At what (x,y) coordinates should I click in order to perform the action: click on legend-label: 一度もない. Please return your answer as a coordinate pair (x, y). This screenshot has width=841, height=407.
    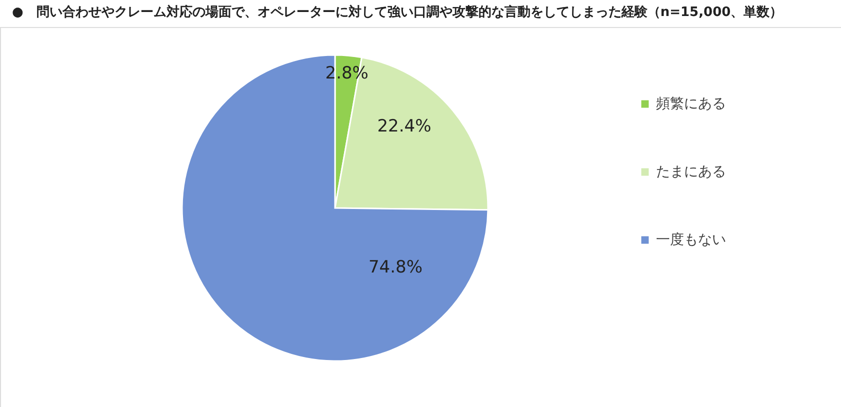
    Looking at the image, I should click on (691, 240).